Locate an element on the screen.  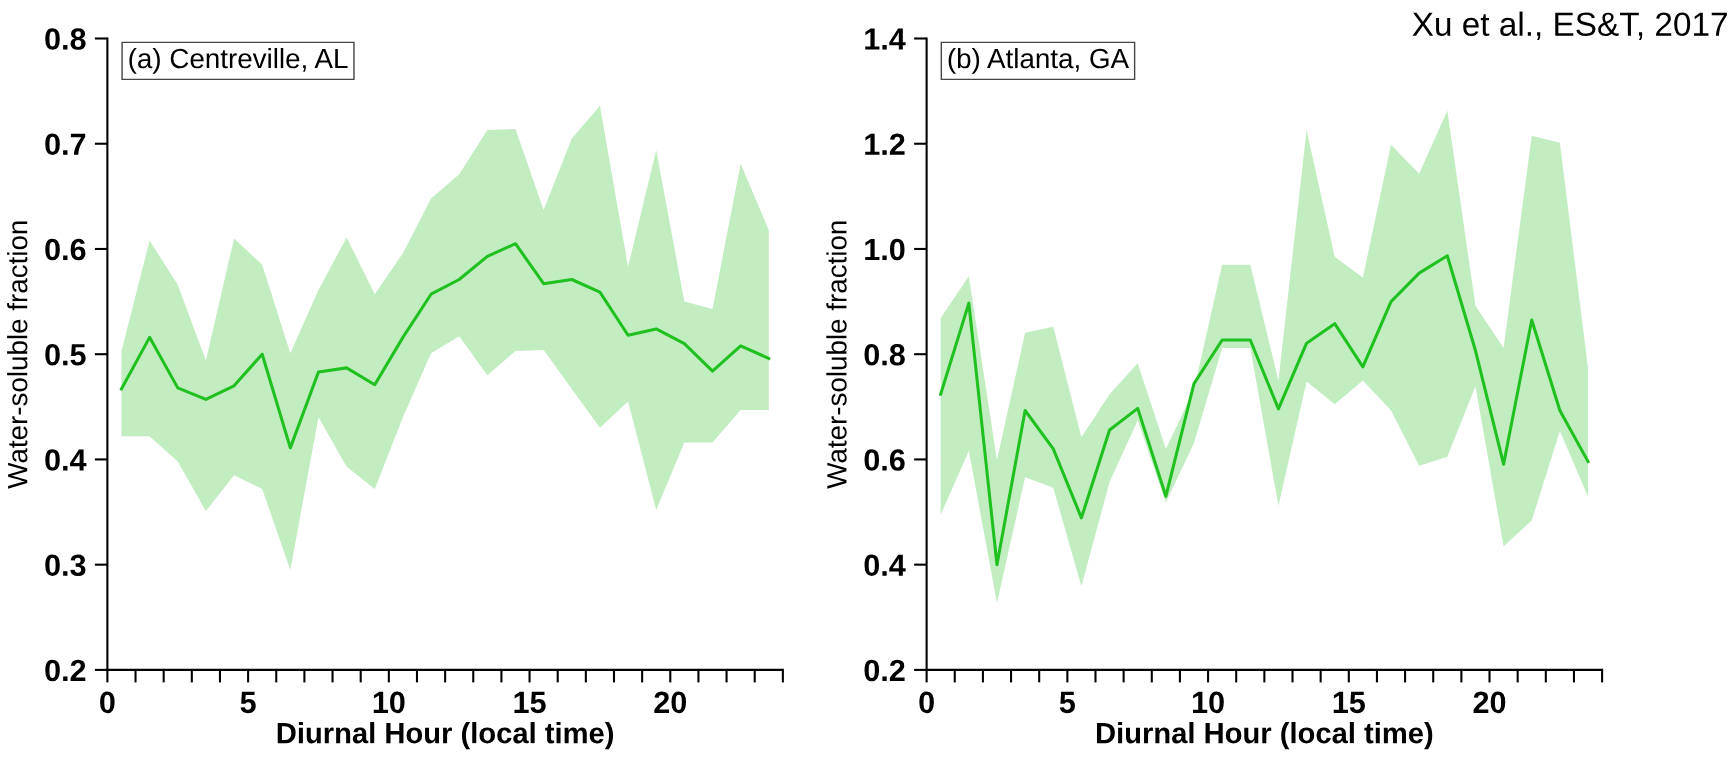
y-tick-label: 1.4 is located at coordinates (885, 39).